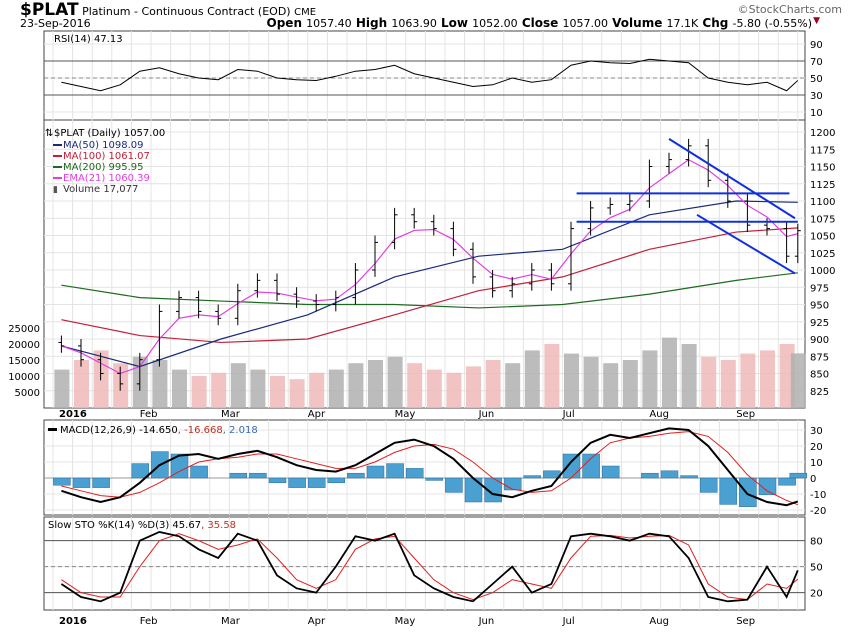 This screenshot has width=850, height=633. I want to click on volume-tick-label: 15000, so click(24, 361).